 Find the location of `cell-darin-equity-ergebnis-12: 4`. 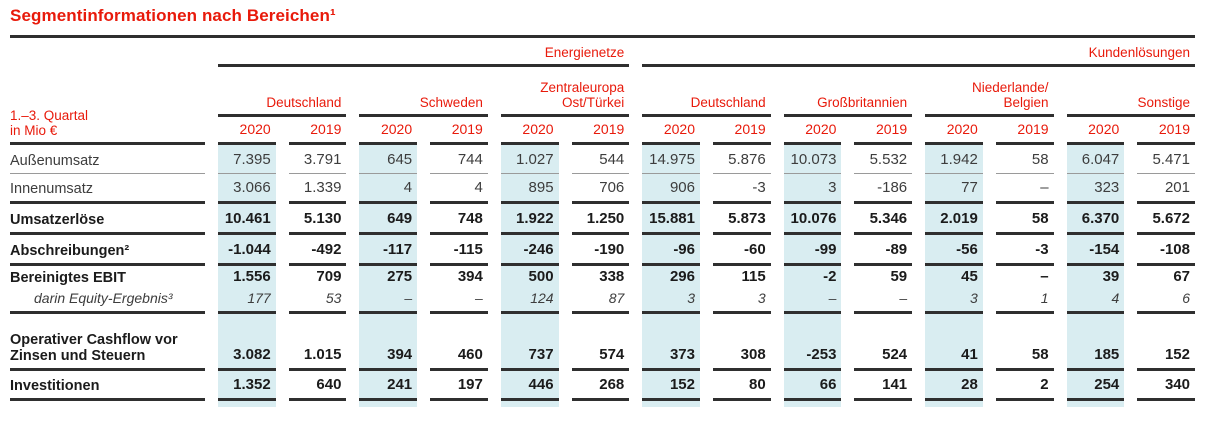

cell-darin-equity-ergebnis-12: 4 is located at coordinates (1095, 302).